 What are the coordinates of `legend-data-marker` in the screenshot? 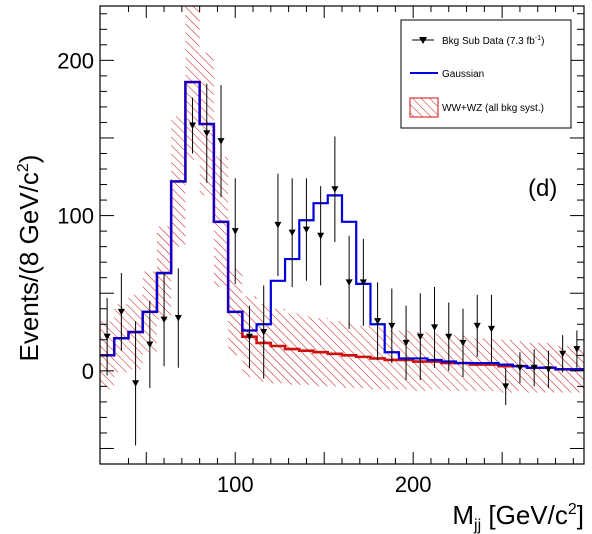 It's located at (423, 40).